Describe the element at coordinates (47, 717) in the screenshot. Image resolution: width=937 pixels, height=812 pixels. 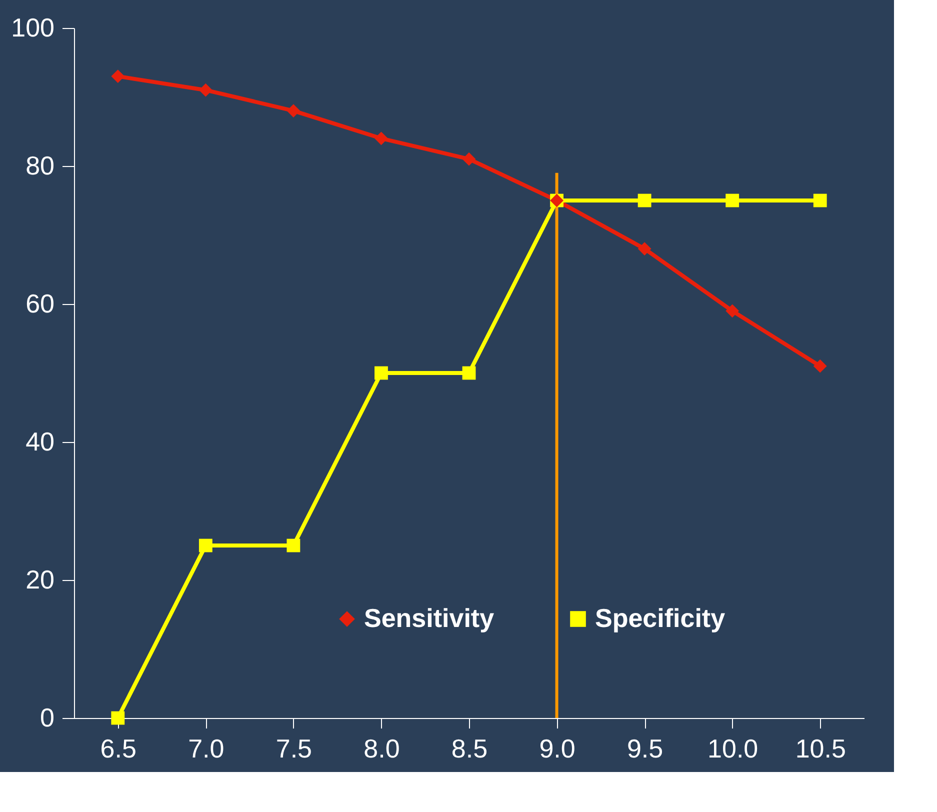
I see `y-tick-label: 0` at that location.